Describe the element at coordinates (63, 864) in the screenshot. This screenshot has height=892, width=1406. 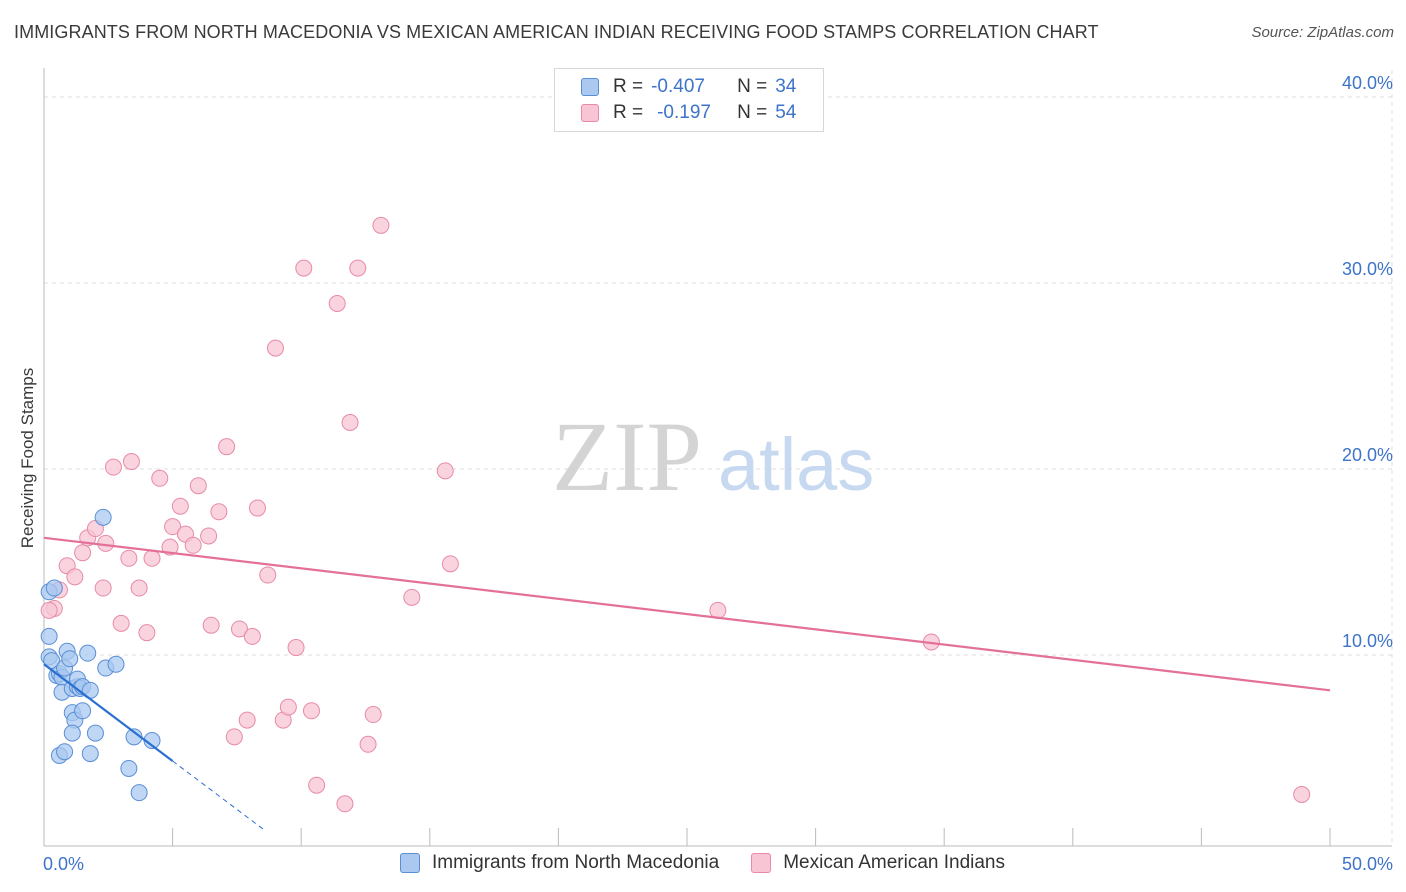
I see `x-tick-label: 0.0%` at that location.